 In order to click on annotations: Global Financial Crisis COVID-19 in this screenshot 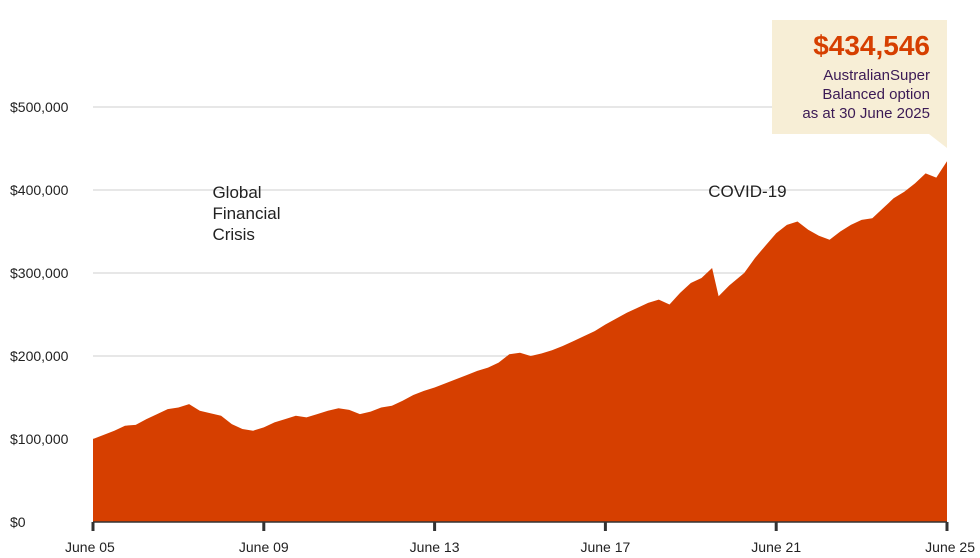, I will do `click(499, 213)`.